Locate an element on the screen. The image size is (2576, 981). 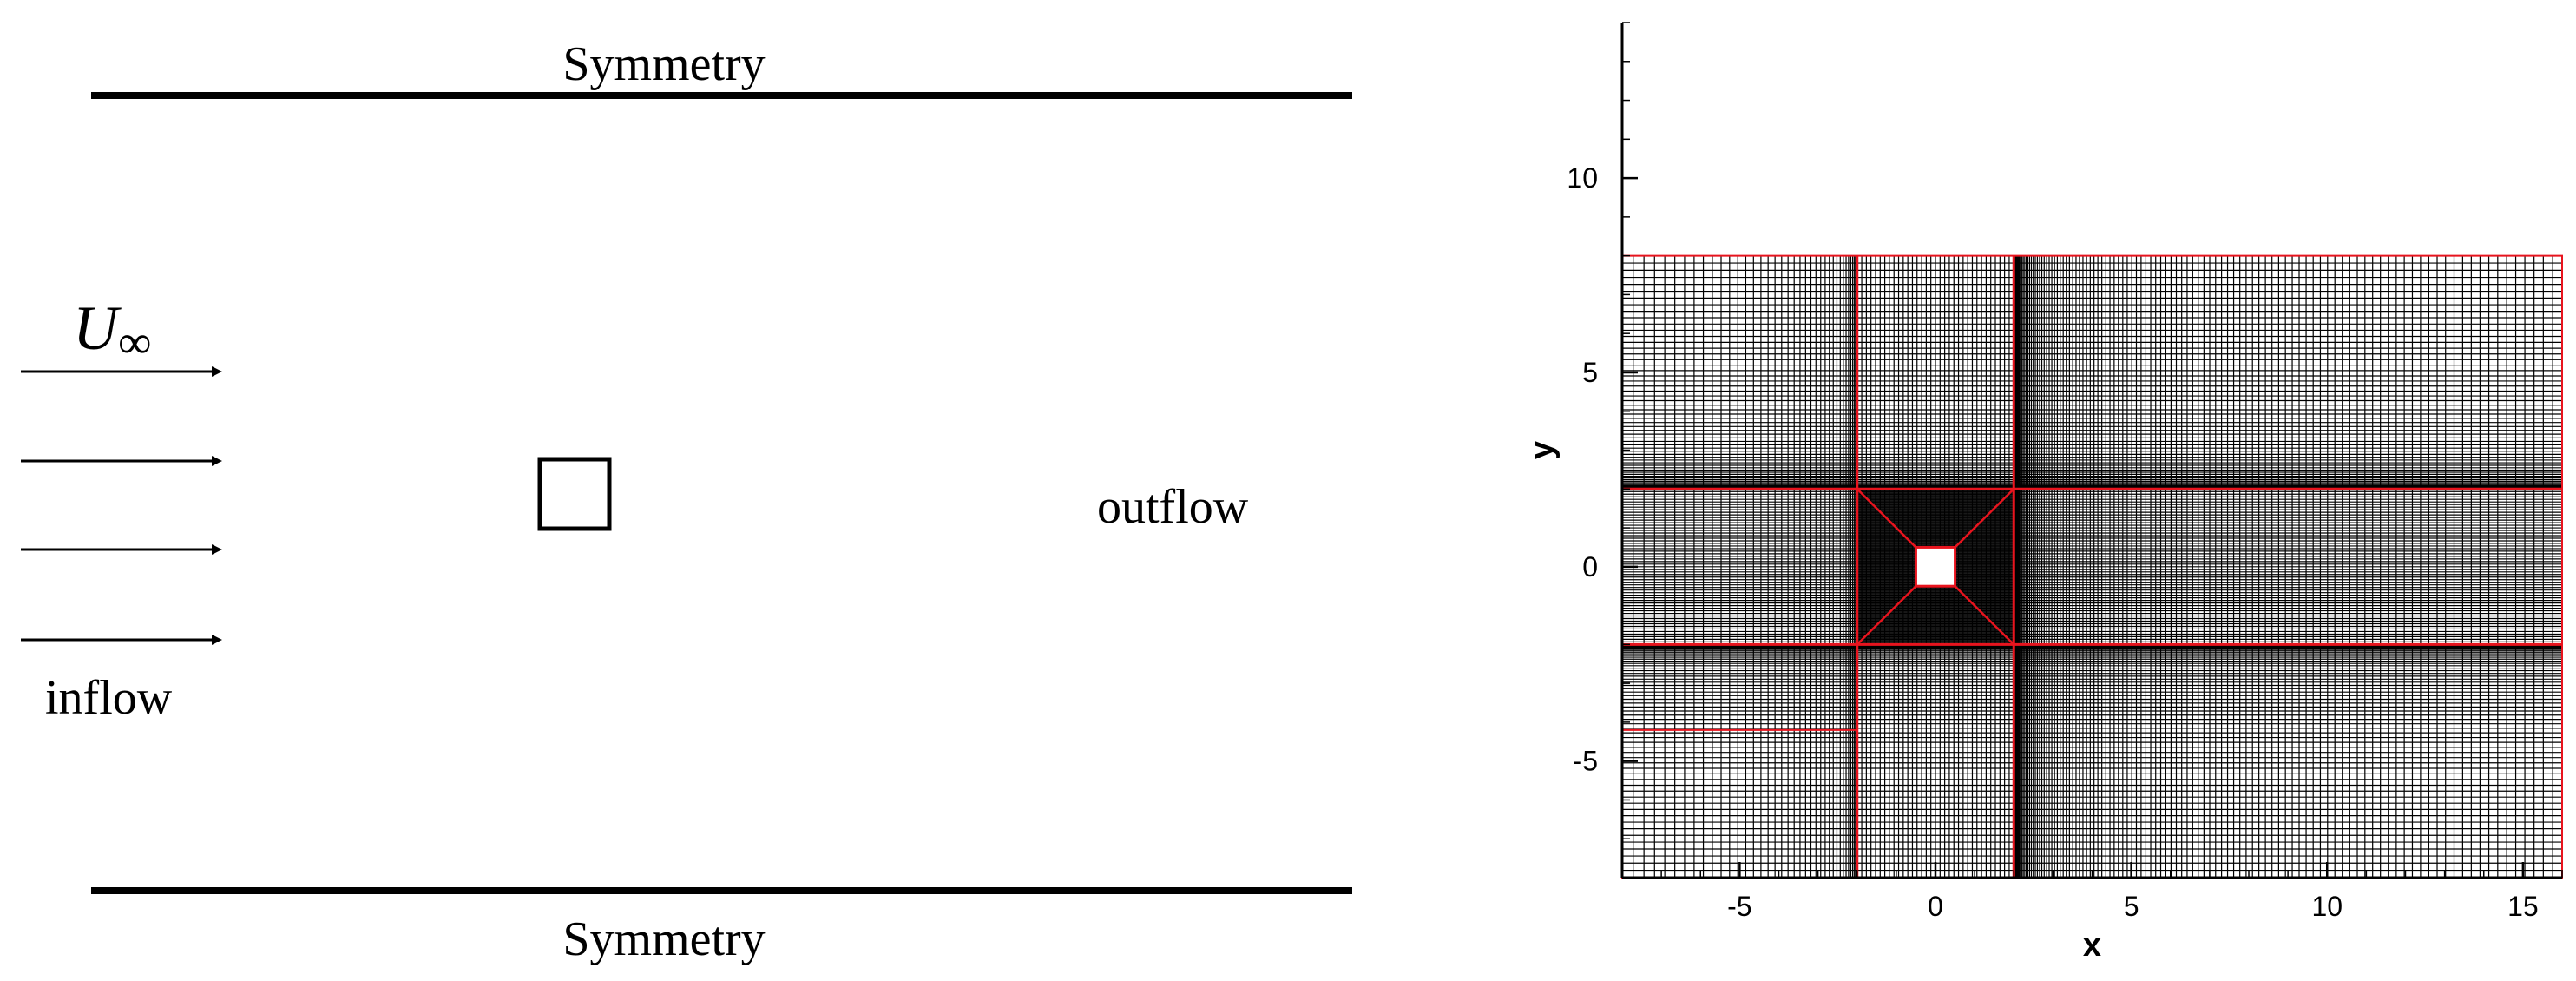
y-tick-label: 0 is located at coordinates (1590, 567).